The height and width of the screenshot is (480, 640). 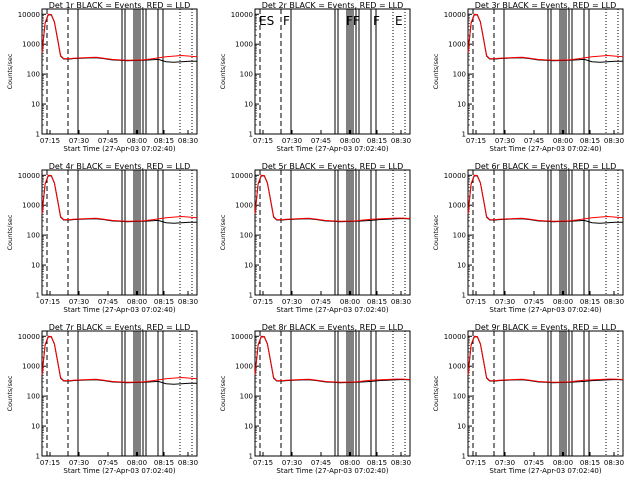 I want to click on chart-title: Det 4r BLACK = Events, RED = LLD, so click(x=120, y=166).